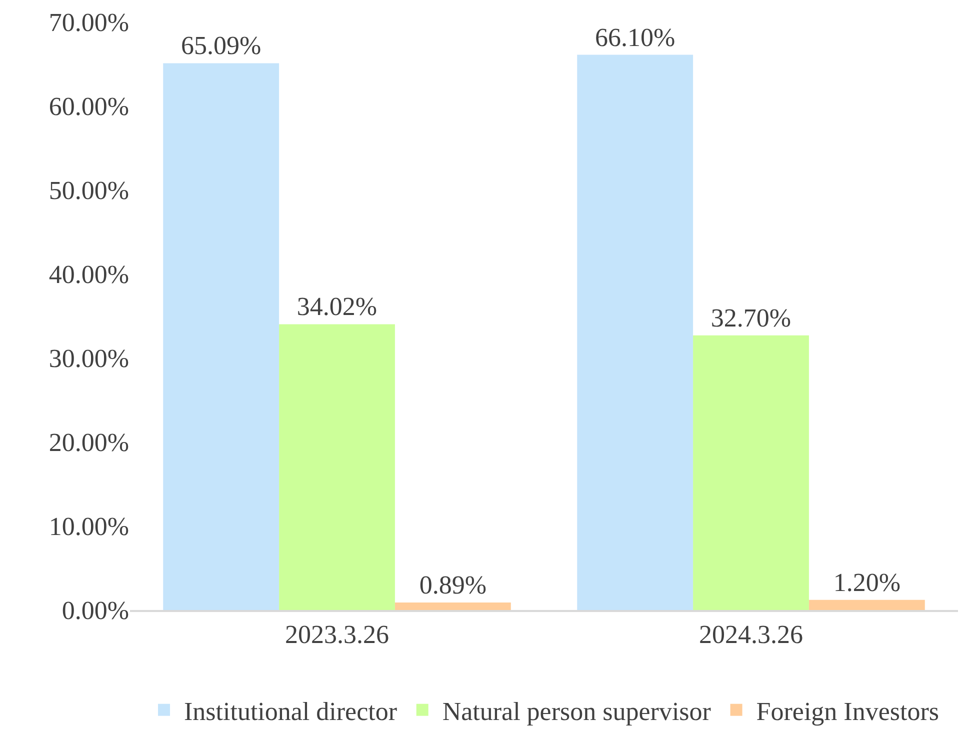  I want to click on x-tick-label: 2024.3.26, so click(751, 635).